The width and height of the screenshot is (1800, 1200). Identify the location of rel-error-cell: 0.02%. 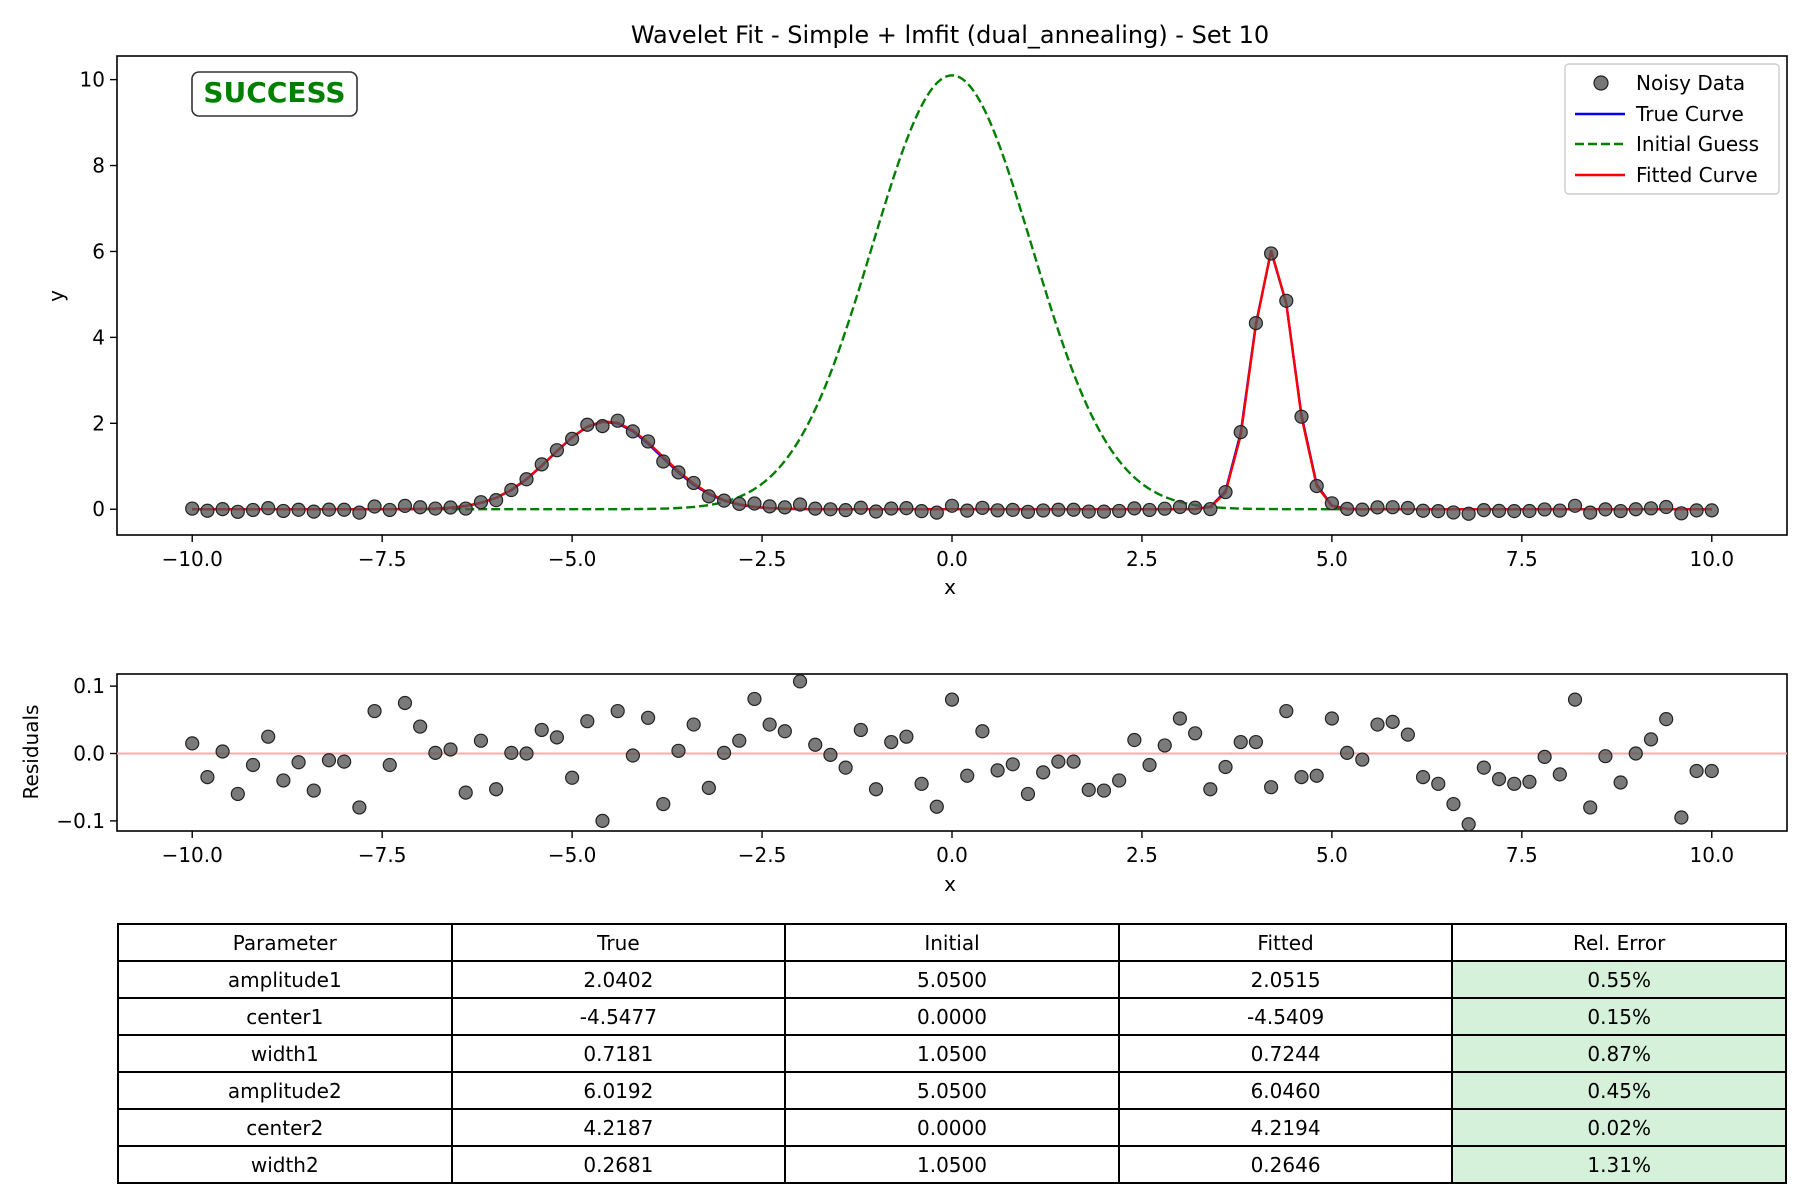
(1619, 1127).